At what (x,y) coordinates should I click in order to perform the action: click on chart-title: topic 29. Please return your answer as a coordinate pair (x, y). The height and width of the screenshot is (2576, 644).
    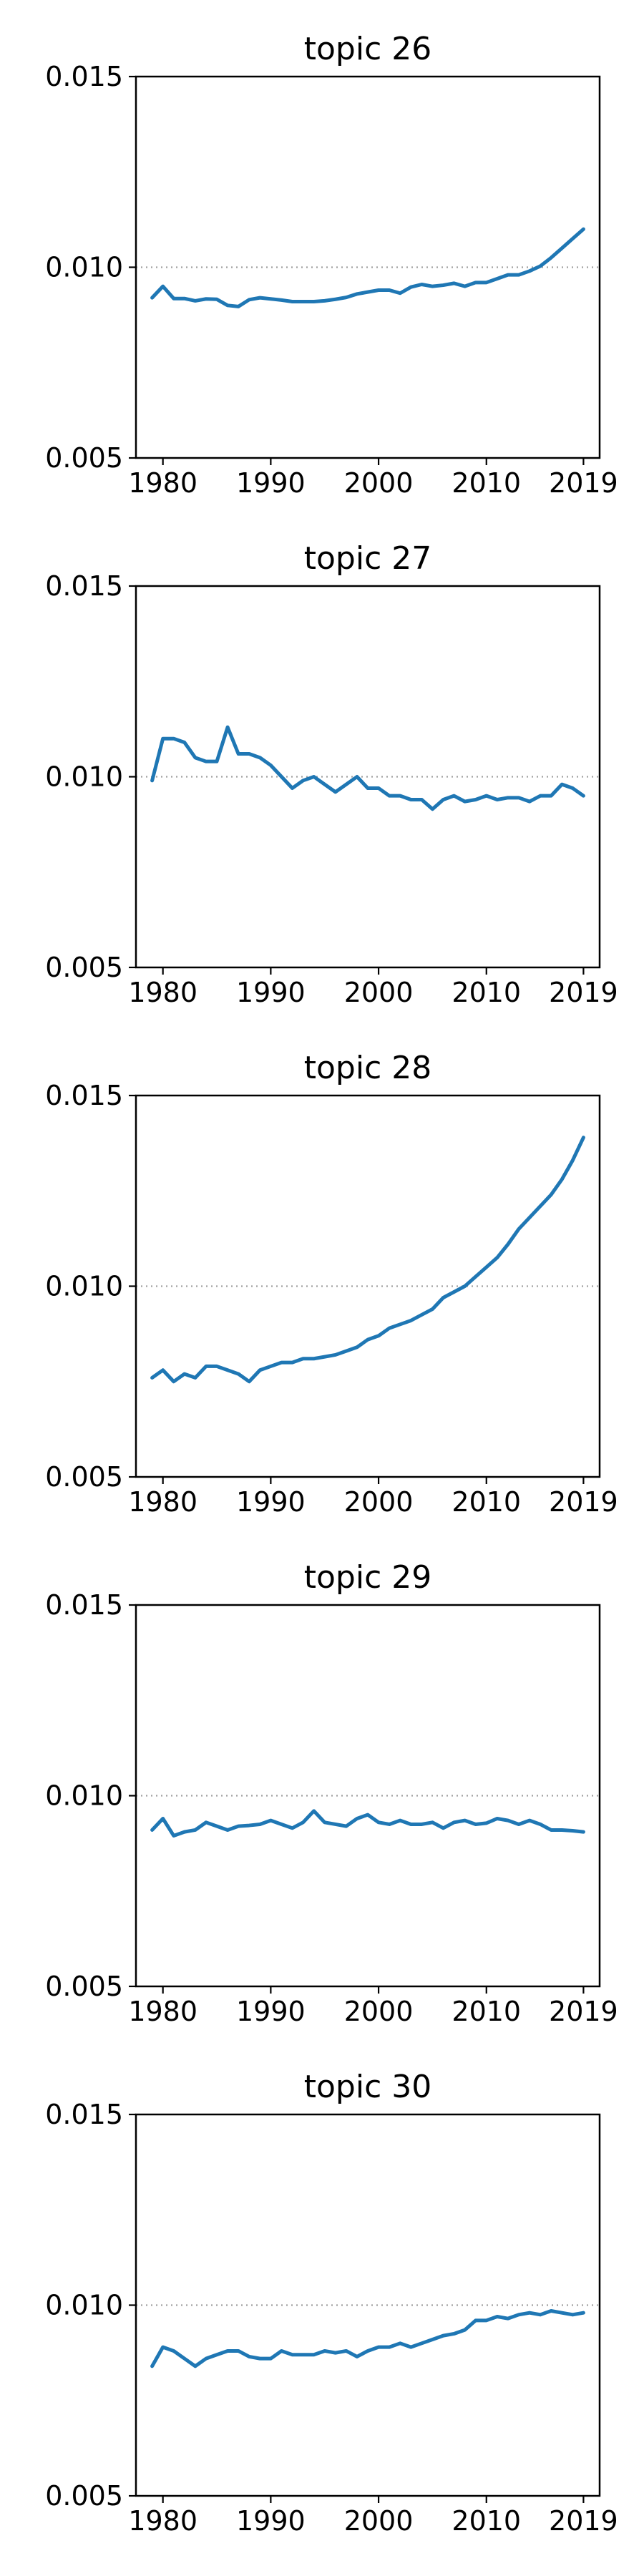
    Looking at the image, I should click on (368, 1577).